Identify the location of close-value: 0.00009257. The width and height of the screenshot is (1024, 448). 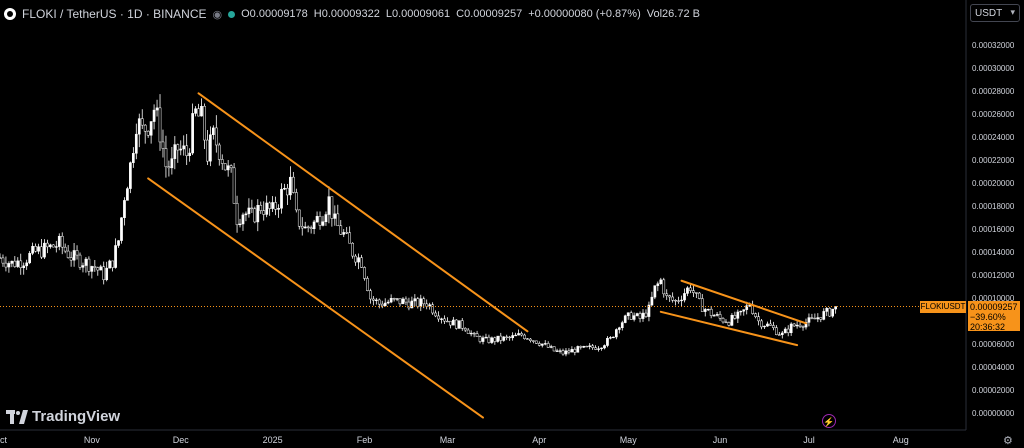
(493, 14).